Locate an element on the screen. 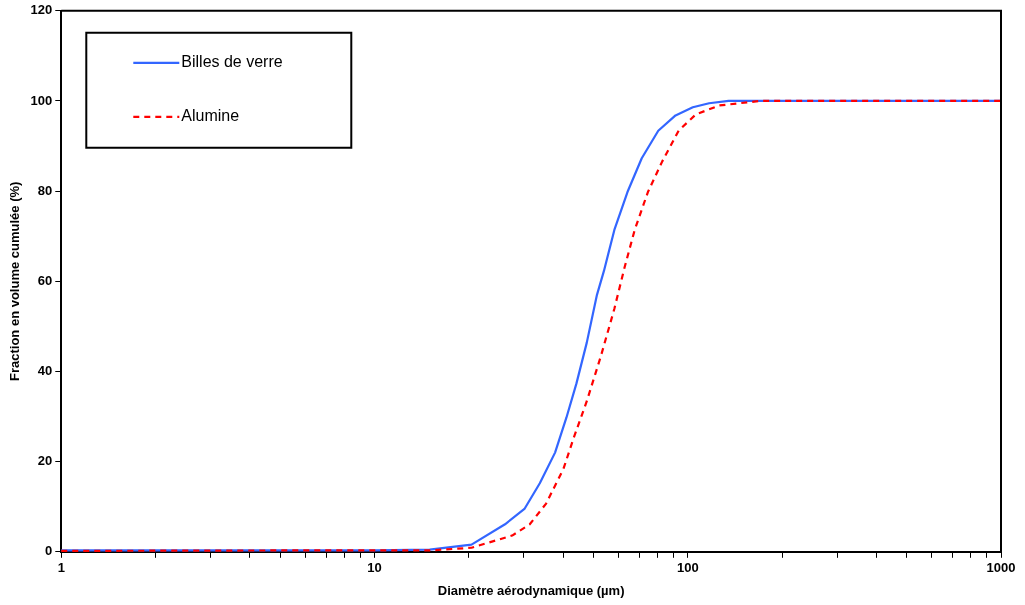  y-tick-label: 20 is located at coordinates (45, 461).